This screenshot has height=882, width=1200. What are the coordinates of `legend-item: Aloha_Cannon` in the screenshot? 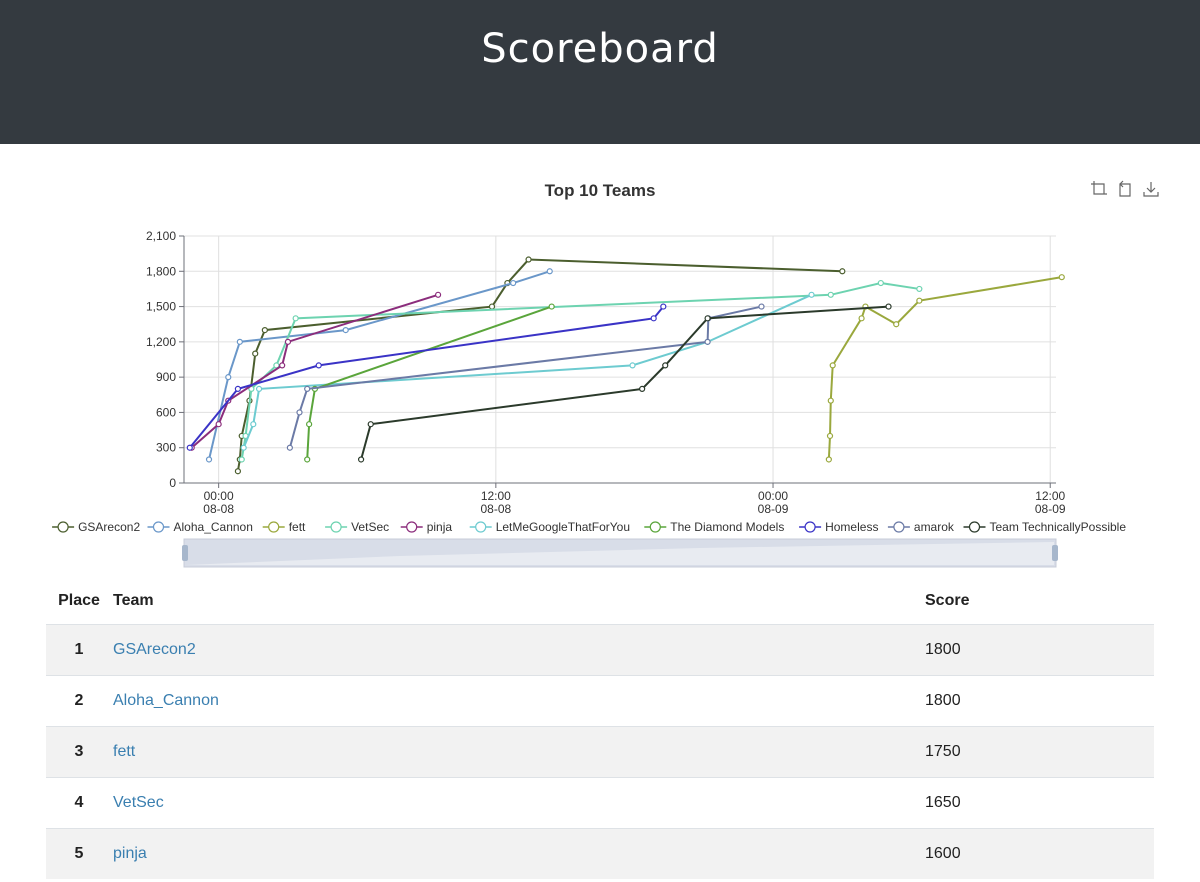 It's located at (200, 527).